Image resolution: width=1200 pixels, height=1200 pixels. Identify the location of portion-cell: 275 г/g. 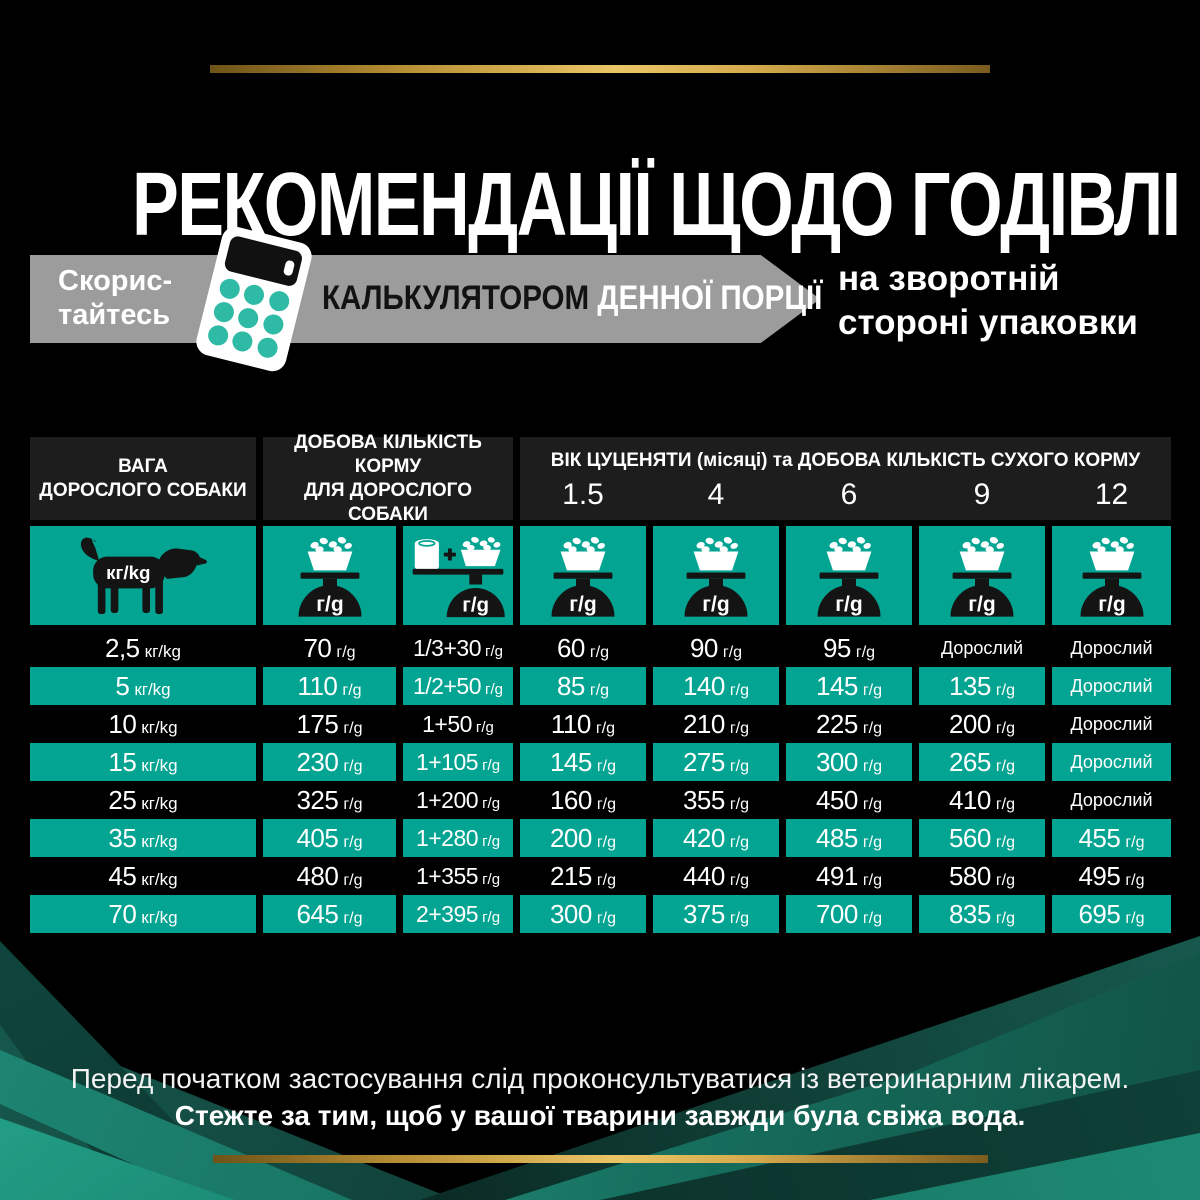
(716, 762).